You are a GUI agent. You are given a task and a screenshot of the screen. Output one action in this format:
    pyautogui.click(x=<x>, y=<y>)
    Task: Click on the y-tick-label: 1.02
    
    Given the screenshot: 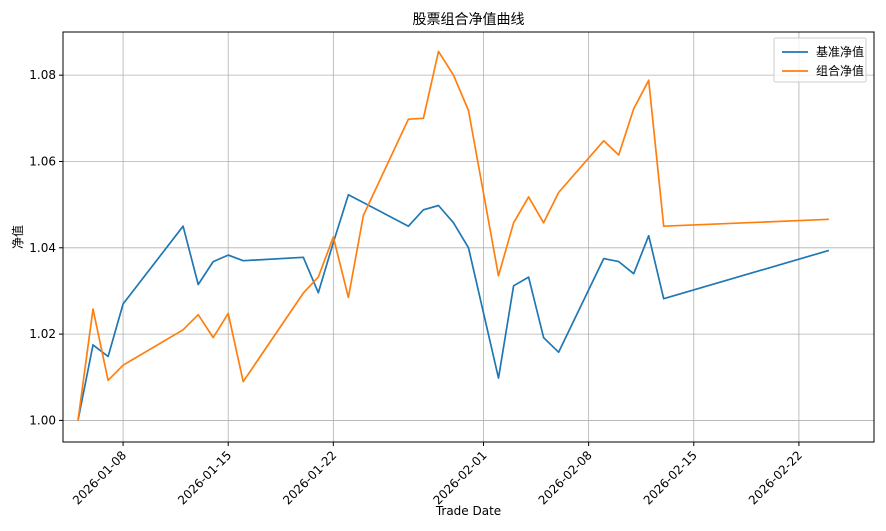 What is the action you would take?
    pyautogui.click(x=42, y=334)
    